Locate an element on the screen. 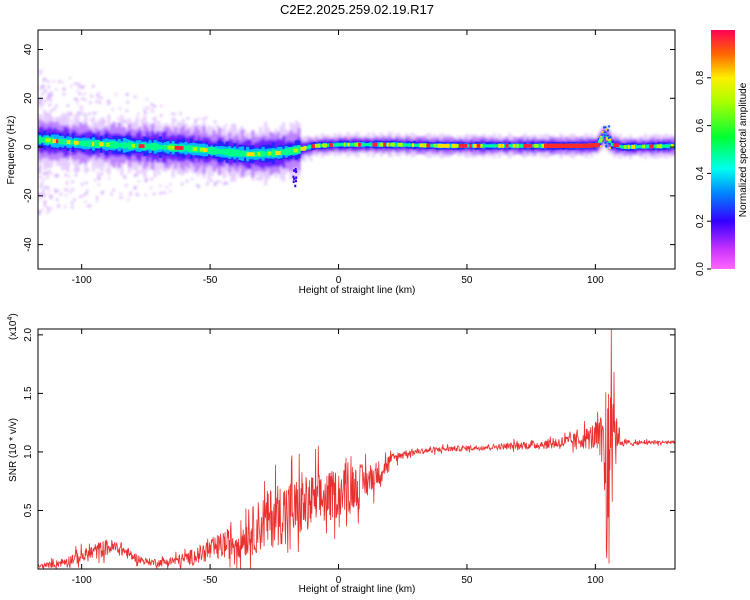 The height and width of the screenshot is (600, 750). snr-x-tick-label: -100 is located at coordinates (82, 580).